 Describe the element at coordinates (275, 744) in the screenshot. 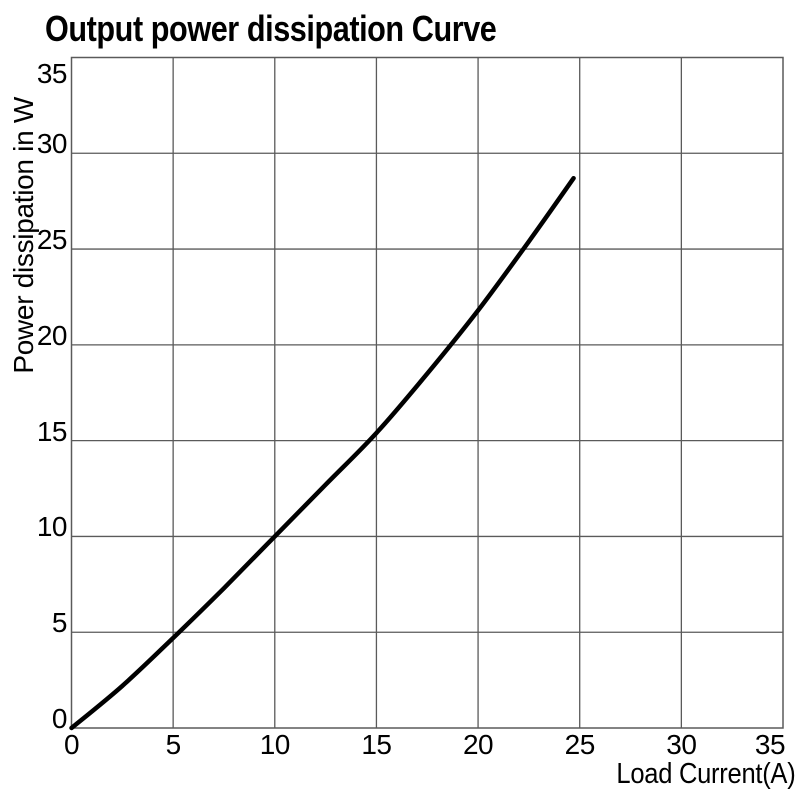

I see `x-tick-label: 10` at that location.